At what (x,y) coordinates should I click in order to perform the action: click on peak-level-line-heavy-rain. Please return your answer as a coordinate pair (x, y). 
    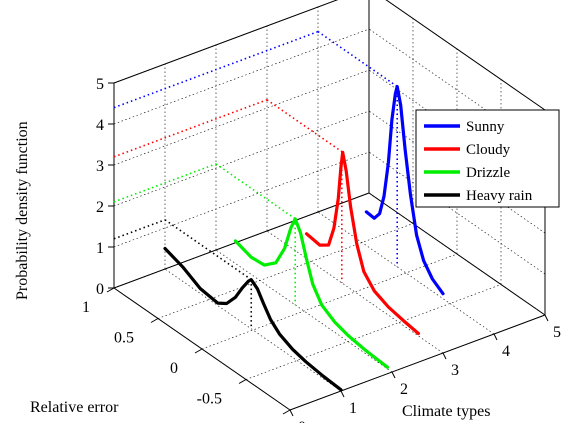
    Looking at the image, I should click on (139, 229).